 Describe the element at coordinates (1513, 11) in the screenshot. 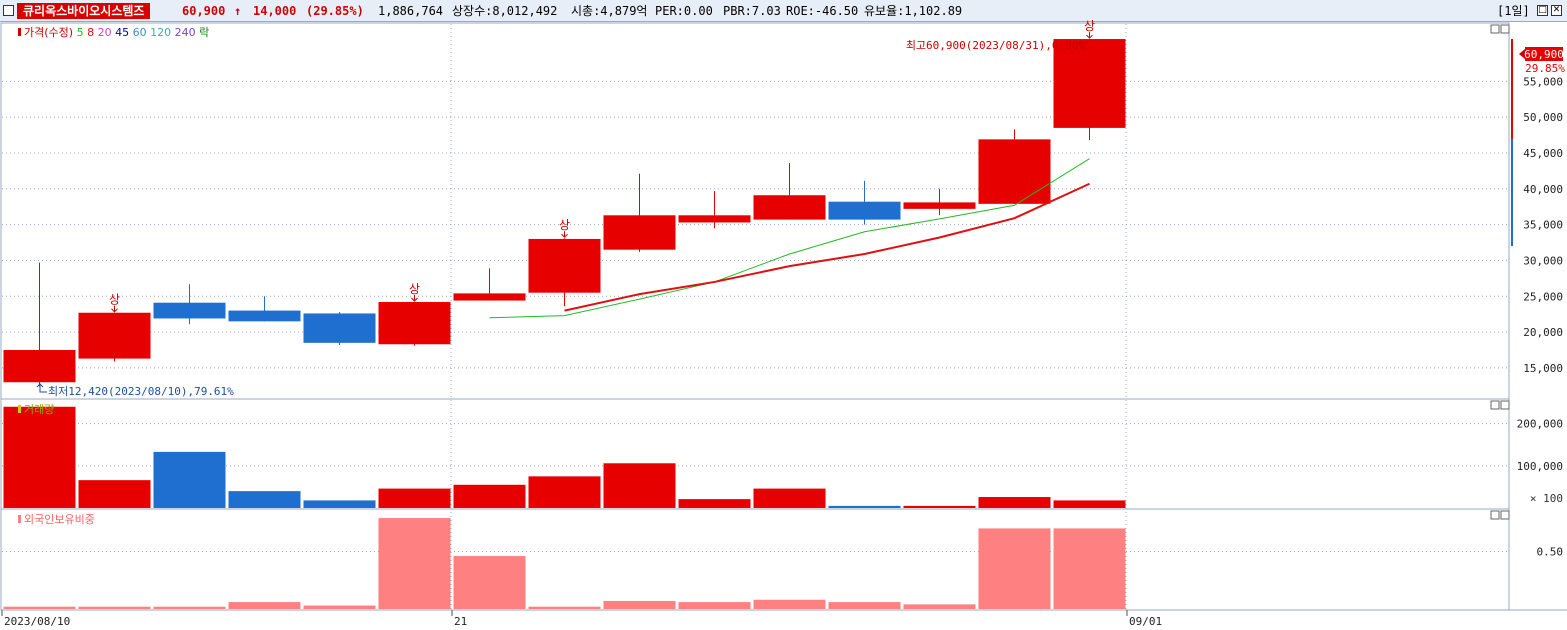

I see `period-selector: [1일]` at that location.